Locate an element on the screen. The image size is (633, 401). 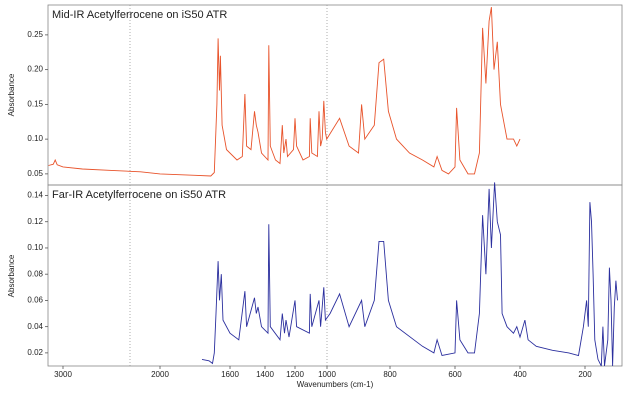
x-tick-label: 3000 is located at coordinates (63, 374).